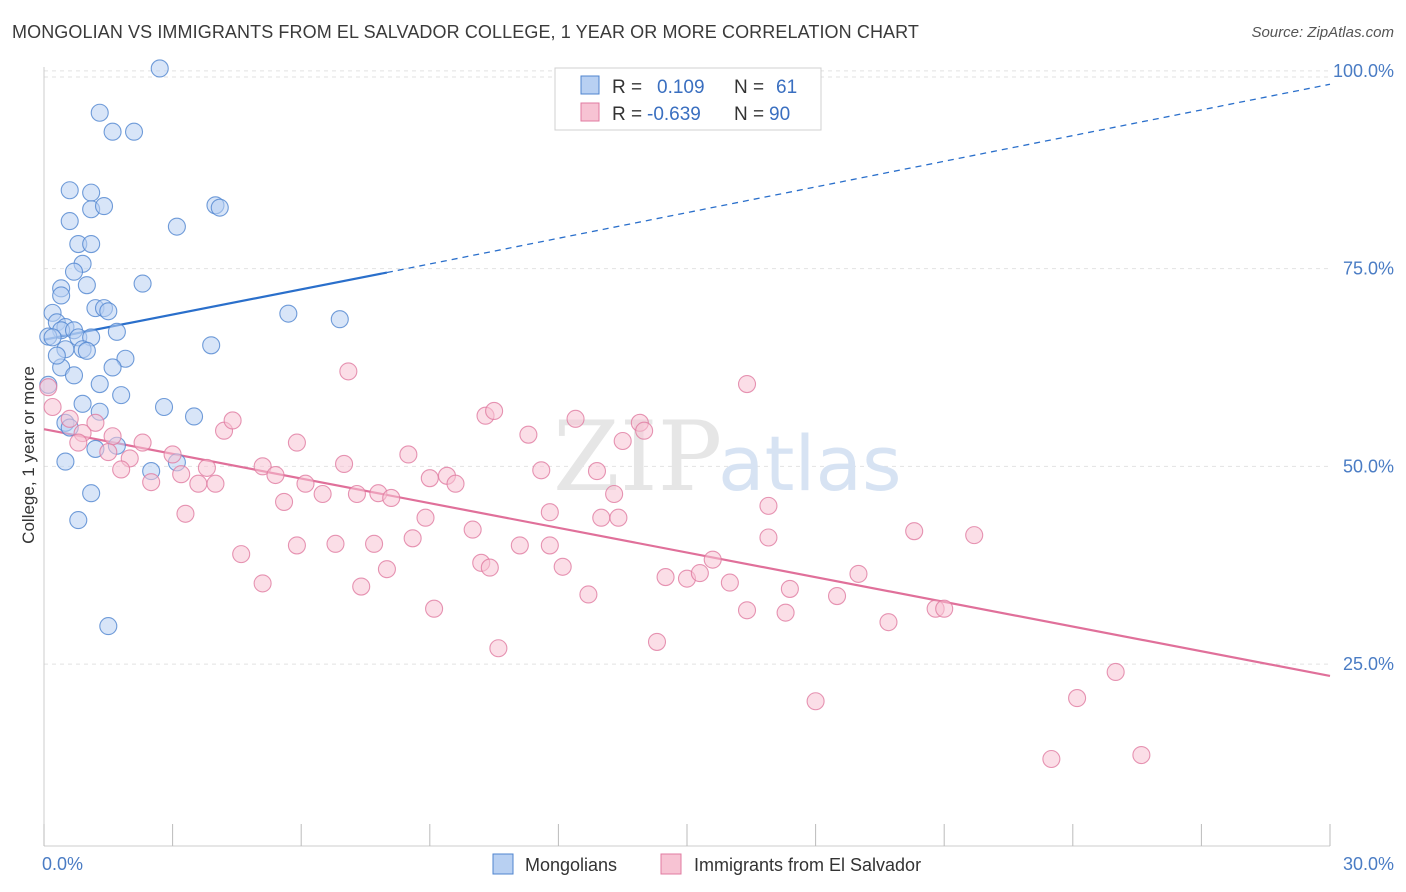 The height and width of the screenshot is (892, 1406). Describe the element at coordinates (1368, 864) in the screenshot. I see `x-tick-label-1: 30.0%` at that location.